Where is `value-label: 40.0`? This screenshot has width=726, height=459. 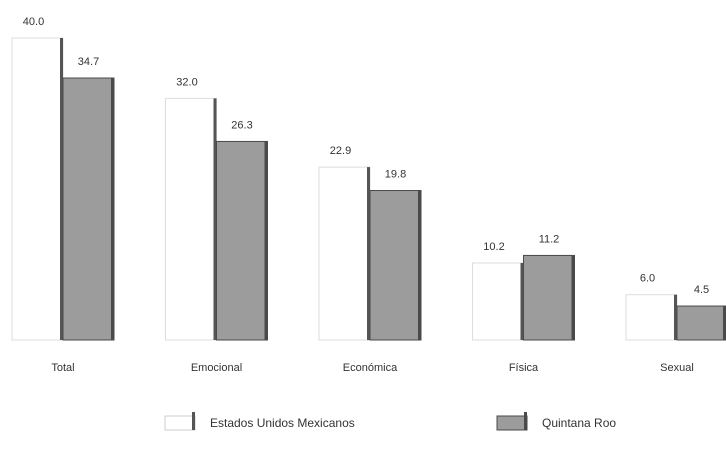 value-label: 40.0 is located at coordinates (33, 22).